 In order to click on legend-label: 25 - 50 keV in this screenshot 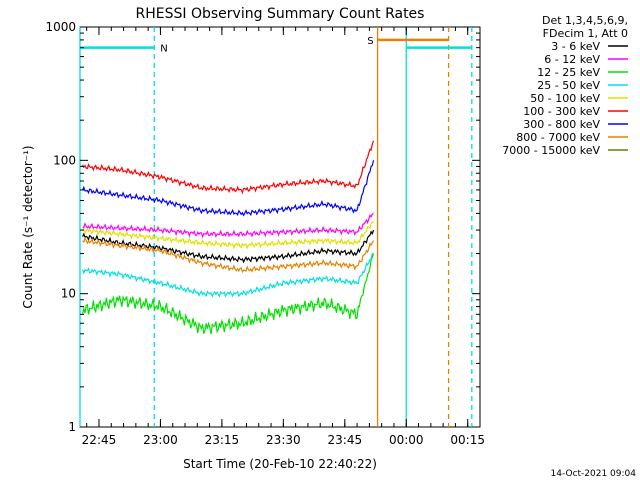, I will do `click(568, 85)`.